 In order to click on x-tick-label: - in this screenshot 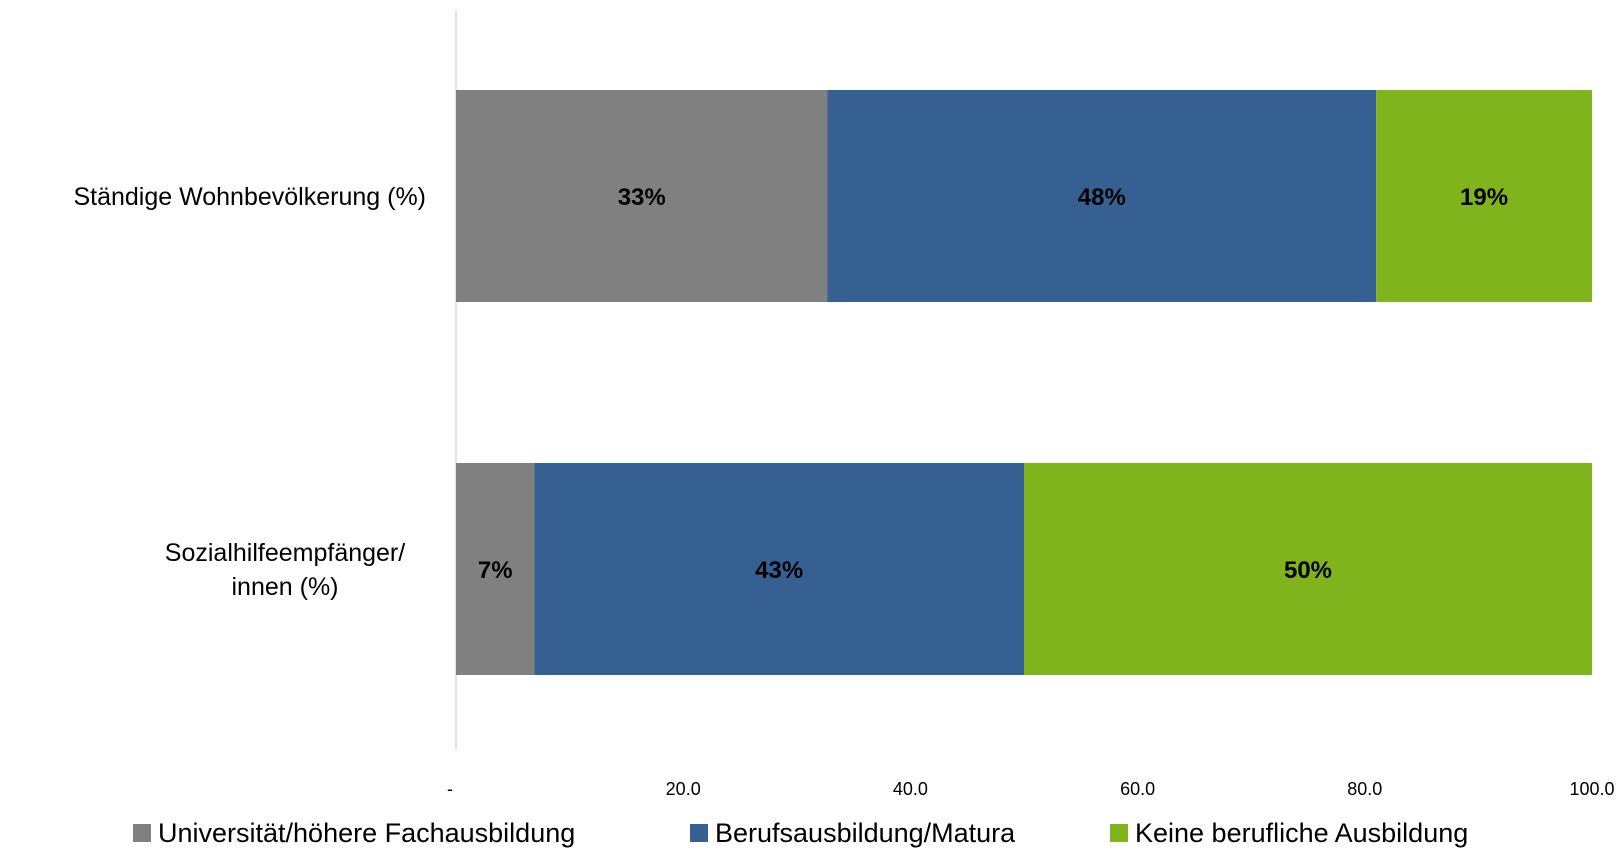, I will do `click(450, 789)`.